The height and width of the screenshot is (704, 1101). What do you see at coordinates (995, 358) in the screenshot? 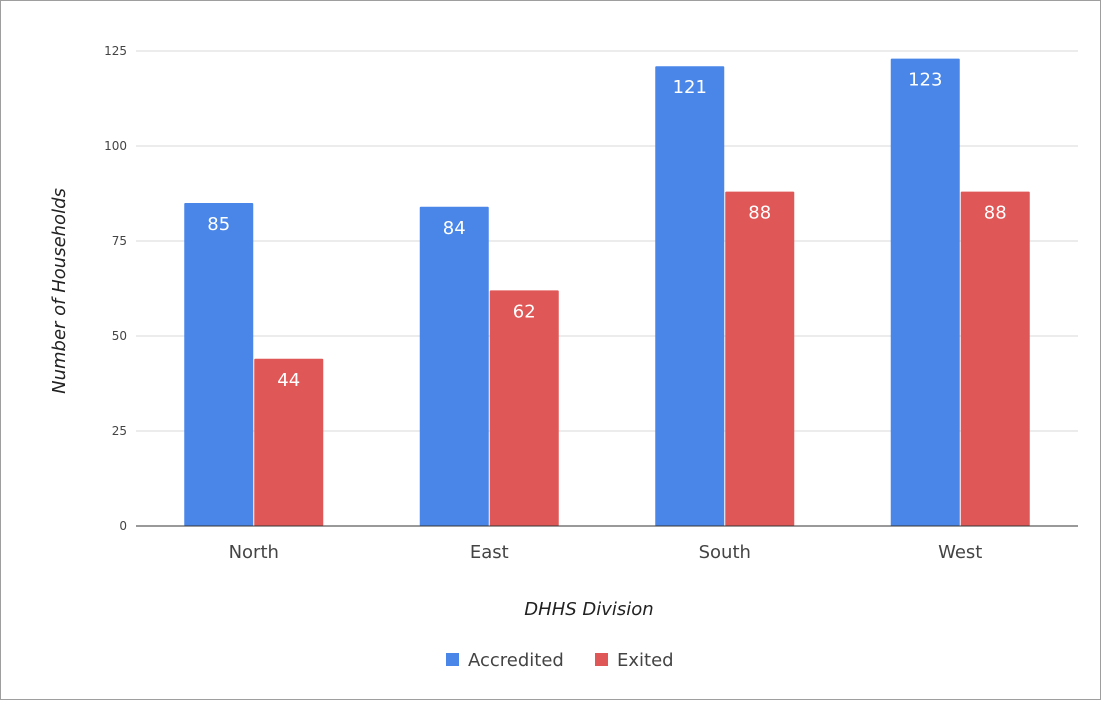
I see `bar-west-exited` at bounding box center [995, 358].